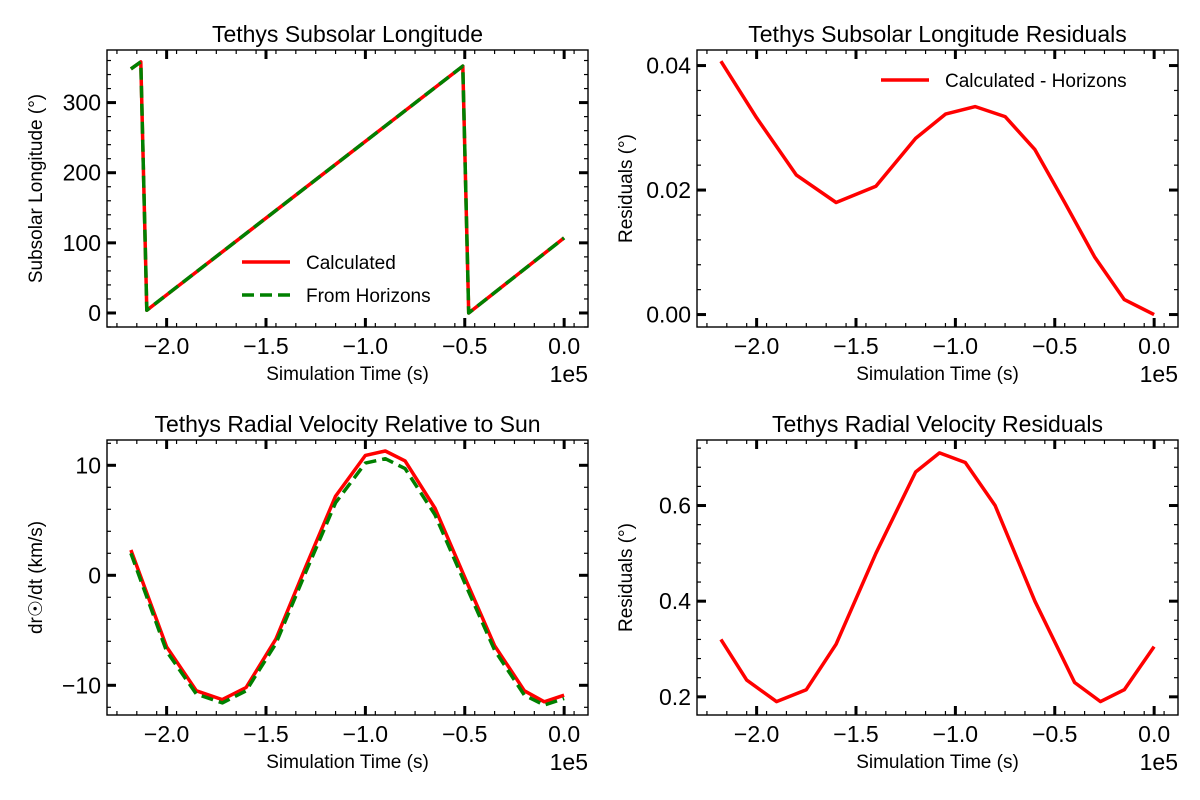  I want to click on legend-label: From Horizons, so click(368, 296).